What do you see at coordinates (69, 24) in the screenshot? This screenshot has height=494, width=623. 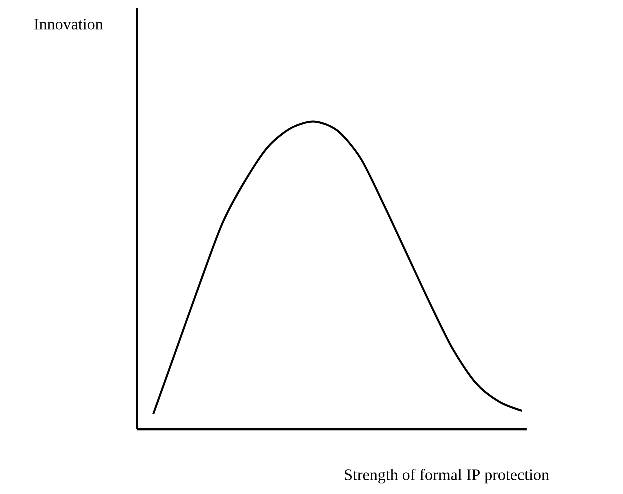 I see `text: Innovation` at bounding box center [69, 24].